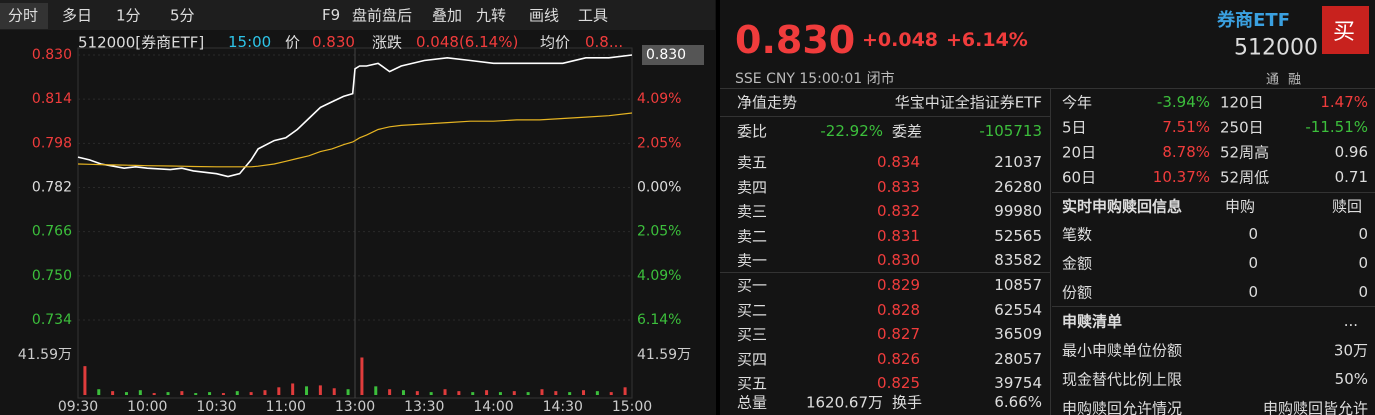  What do you see at coordinates (563, 407) in the screenshot?
I see `x-tick-label: 14:30` at bounding box center [563, 407].